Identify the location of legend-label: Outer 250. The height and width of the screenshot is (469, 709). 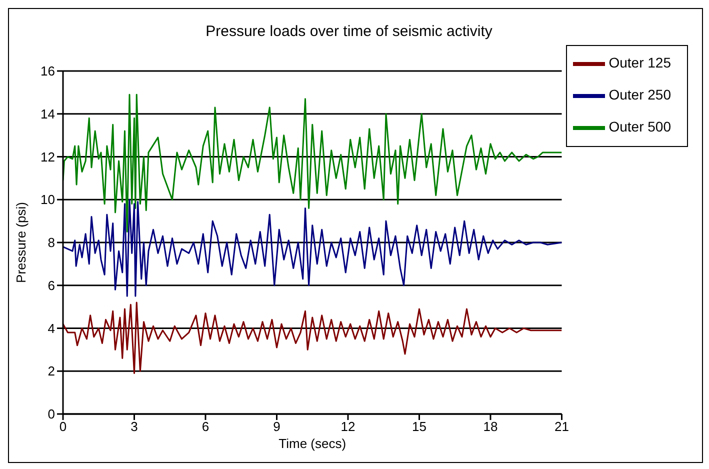
(639, 94).